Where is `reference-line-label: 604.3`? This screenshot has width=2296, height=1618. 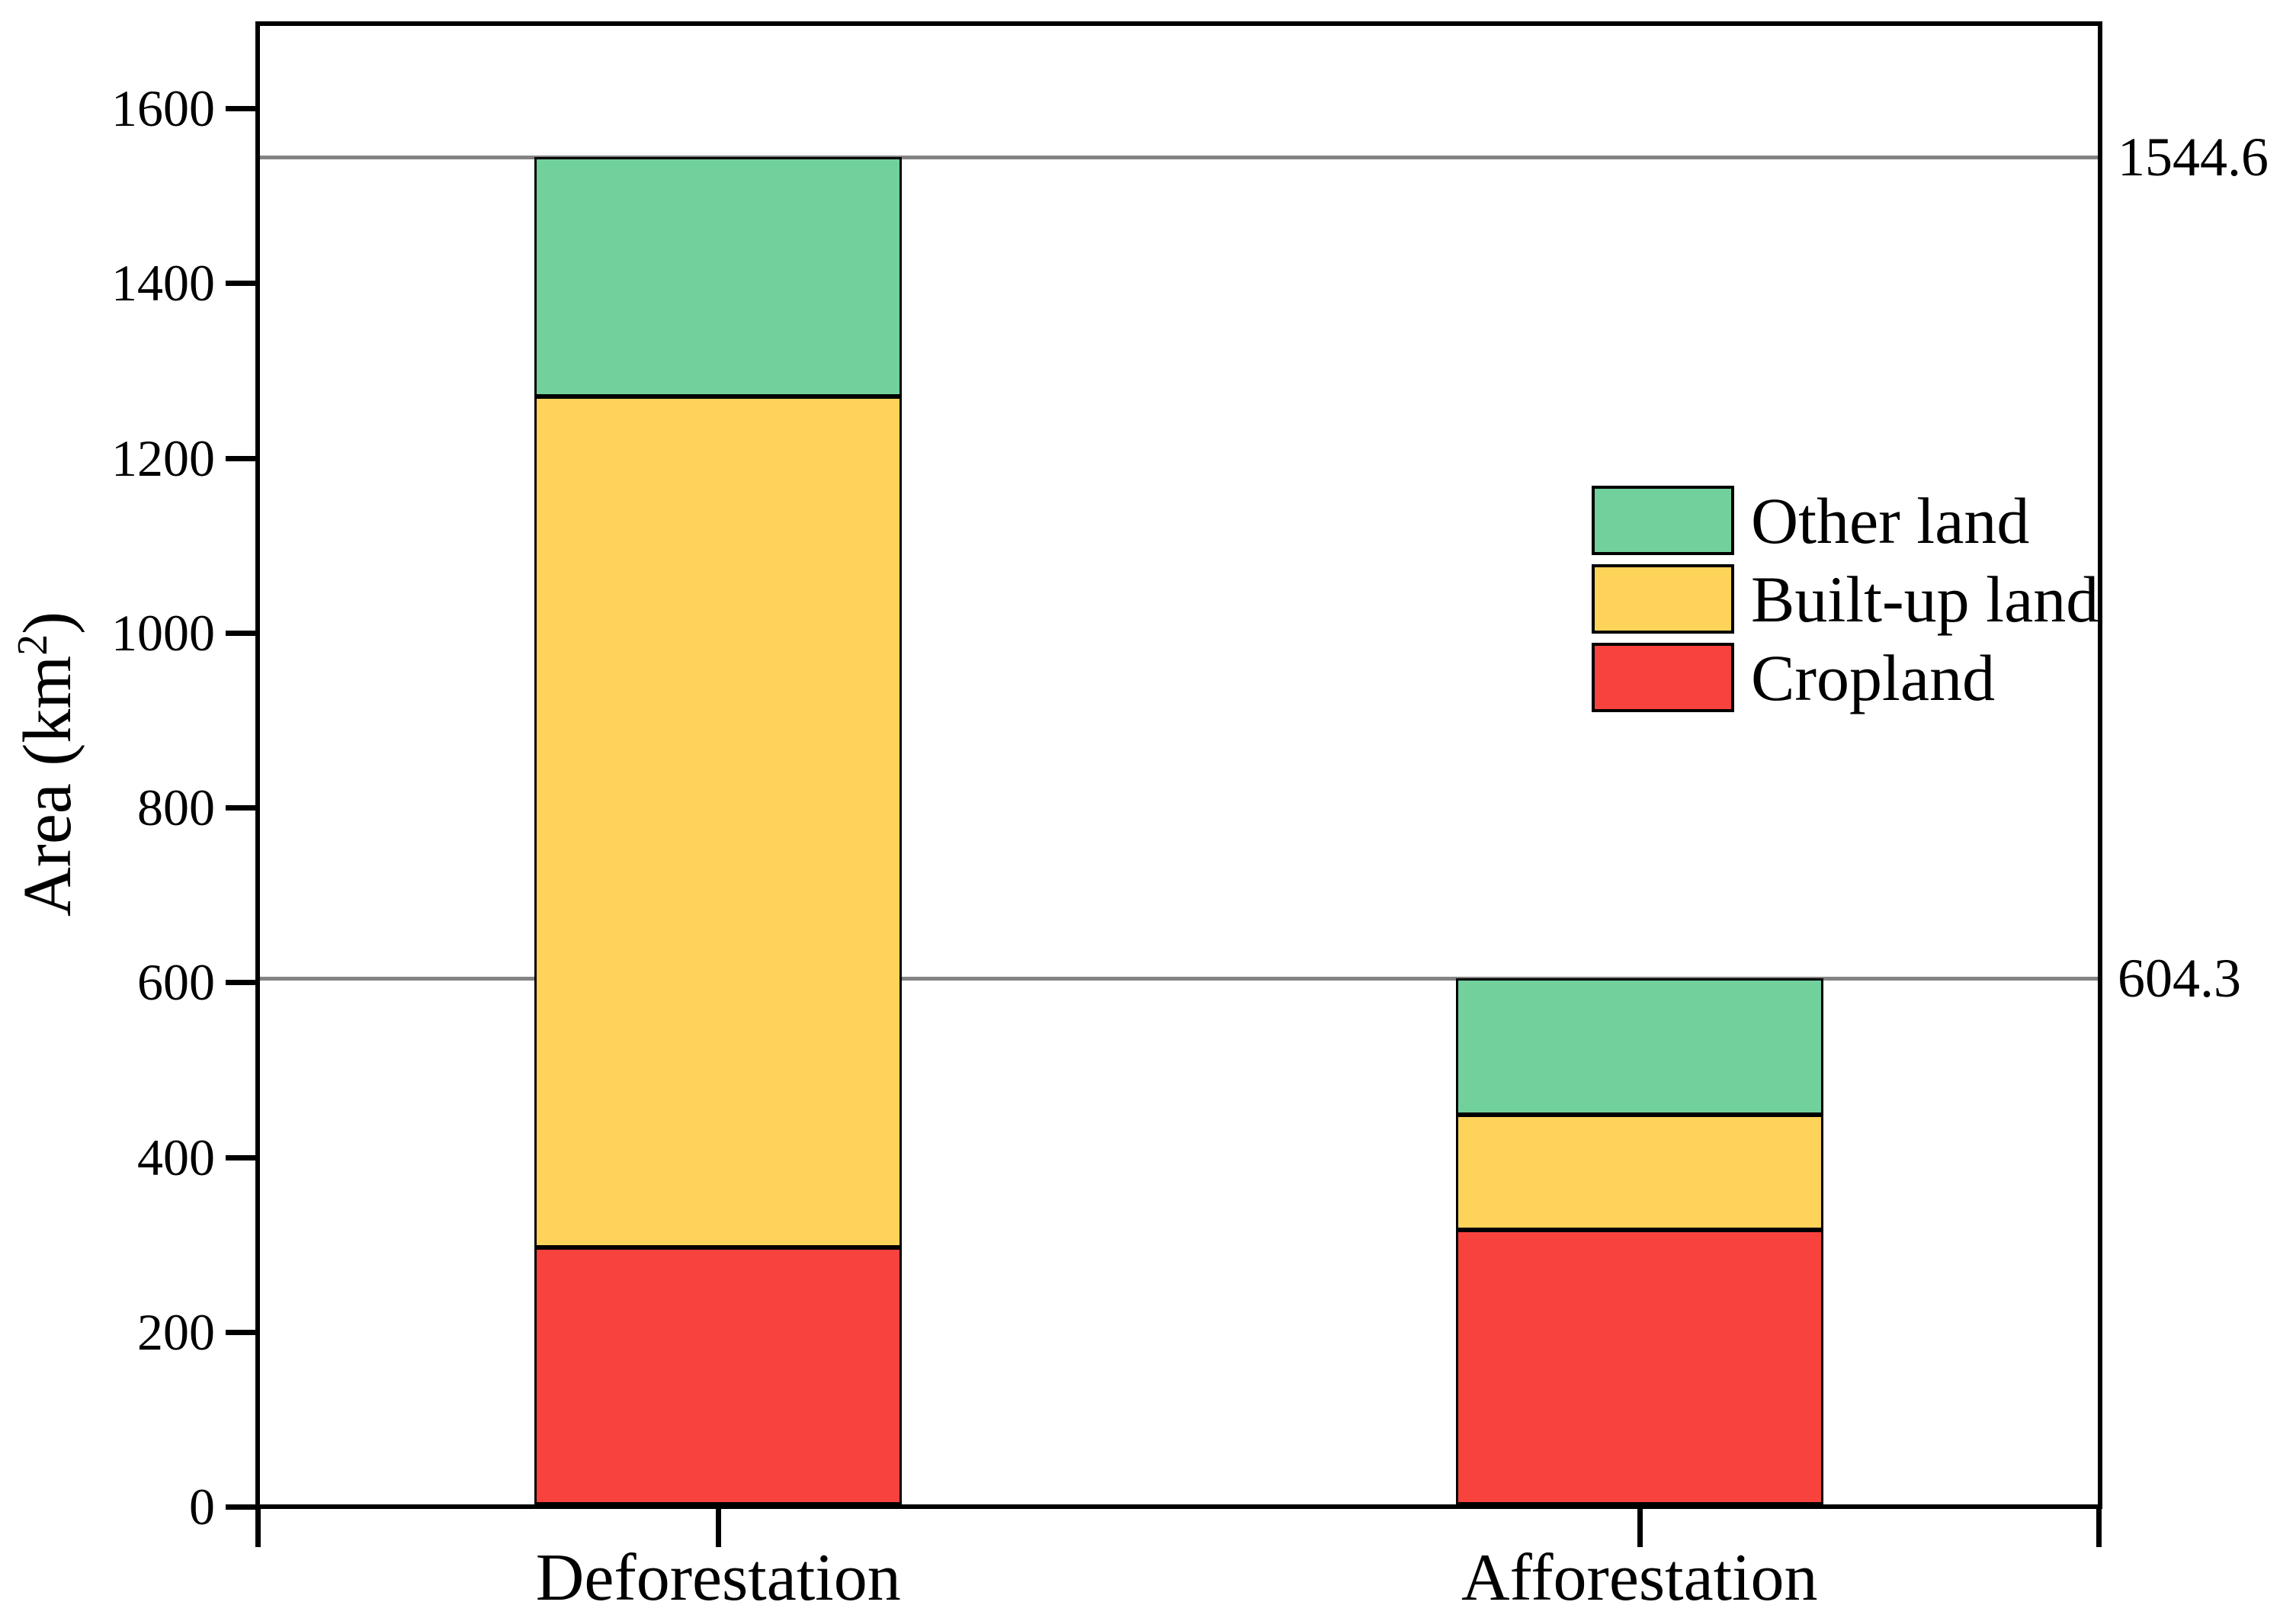 reference-line-label: 604.3 is located at coordinates (2179, 979).